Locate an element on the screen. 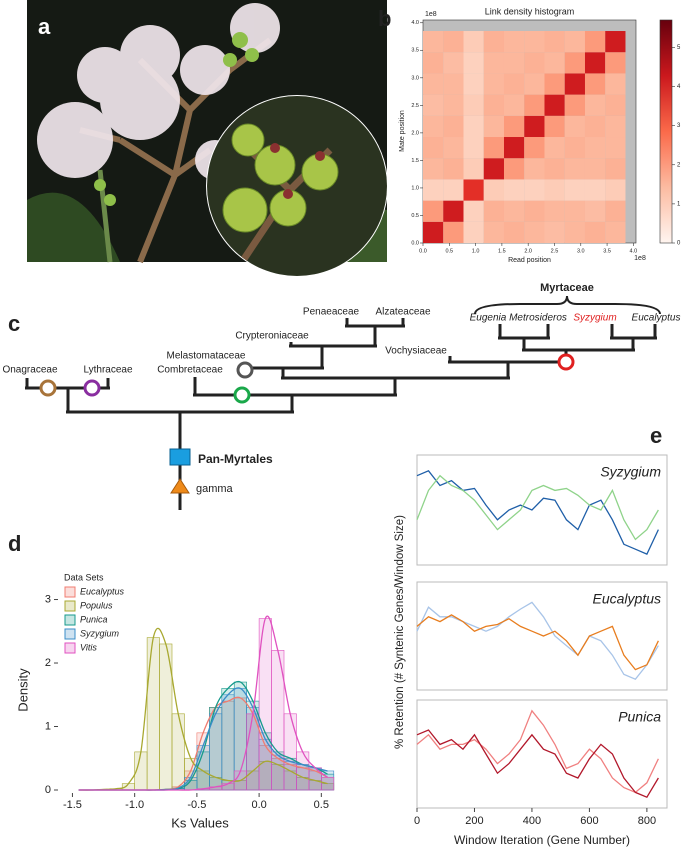 The image size is (685, 852). y-tick-label: 0.0 is located at coordinates (415, 243).